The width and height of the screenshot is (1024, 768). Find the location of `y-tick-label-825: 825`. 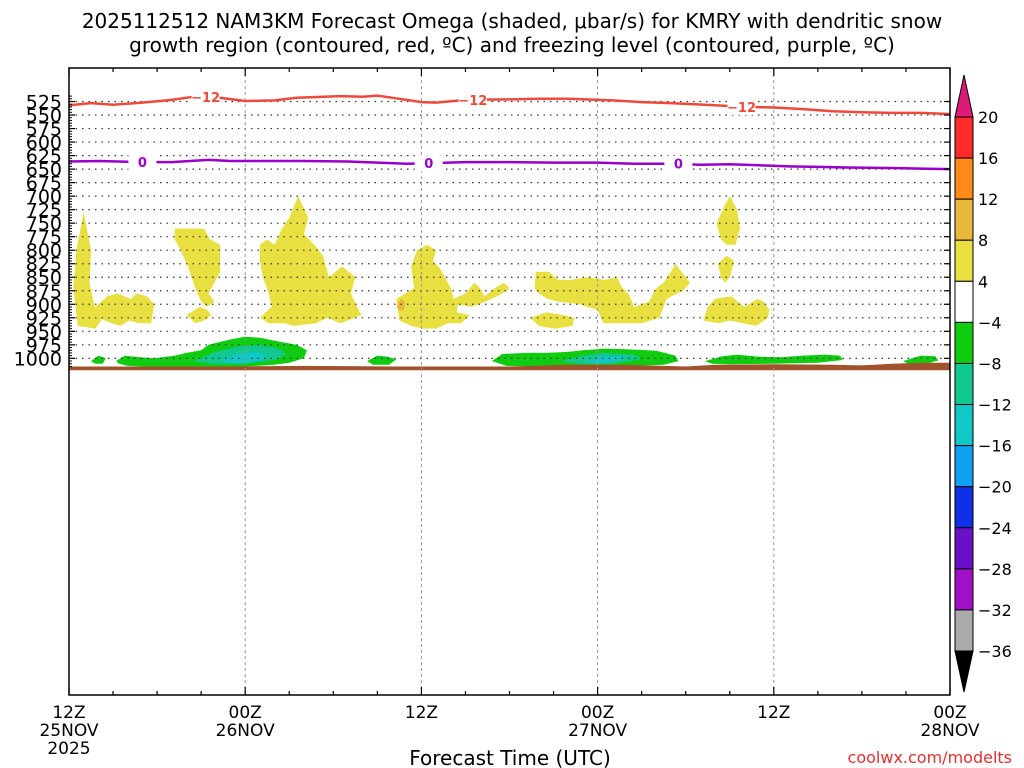

y-tick-label-825: 825 is located at coordinates (44, 265).